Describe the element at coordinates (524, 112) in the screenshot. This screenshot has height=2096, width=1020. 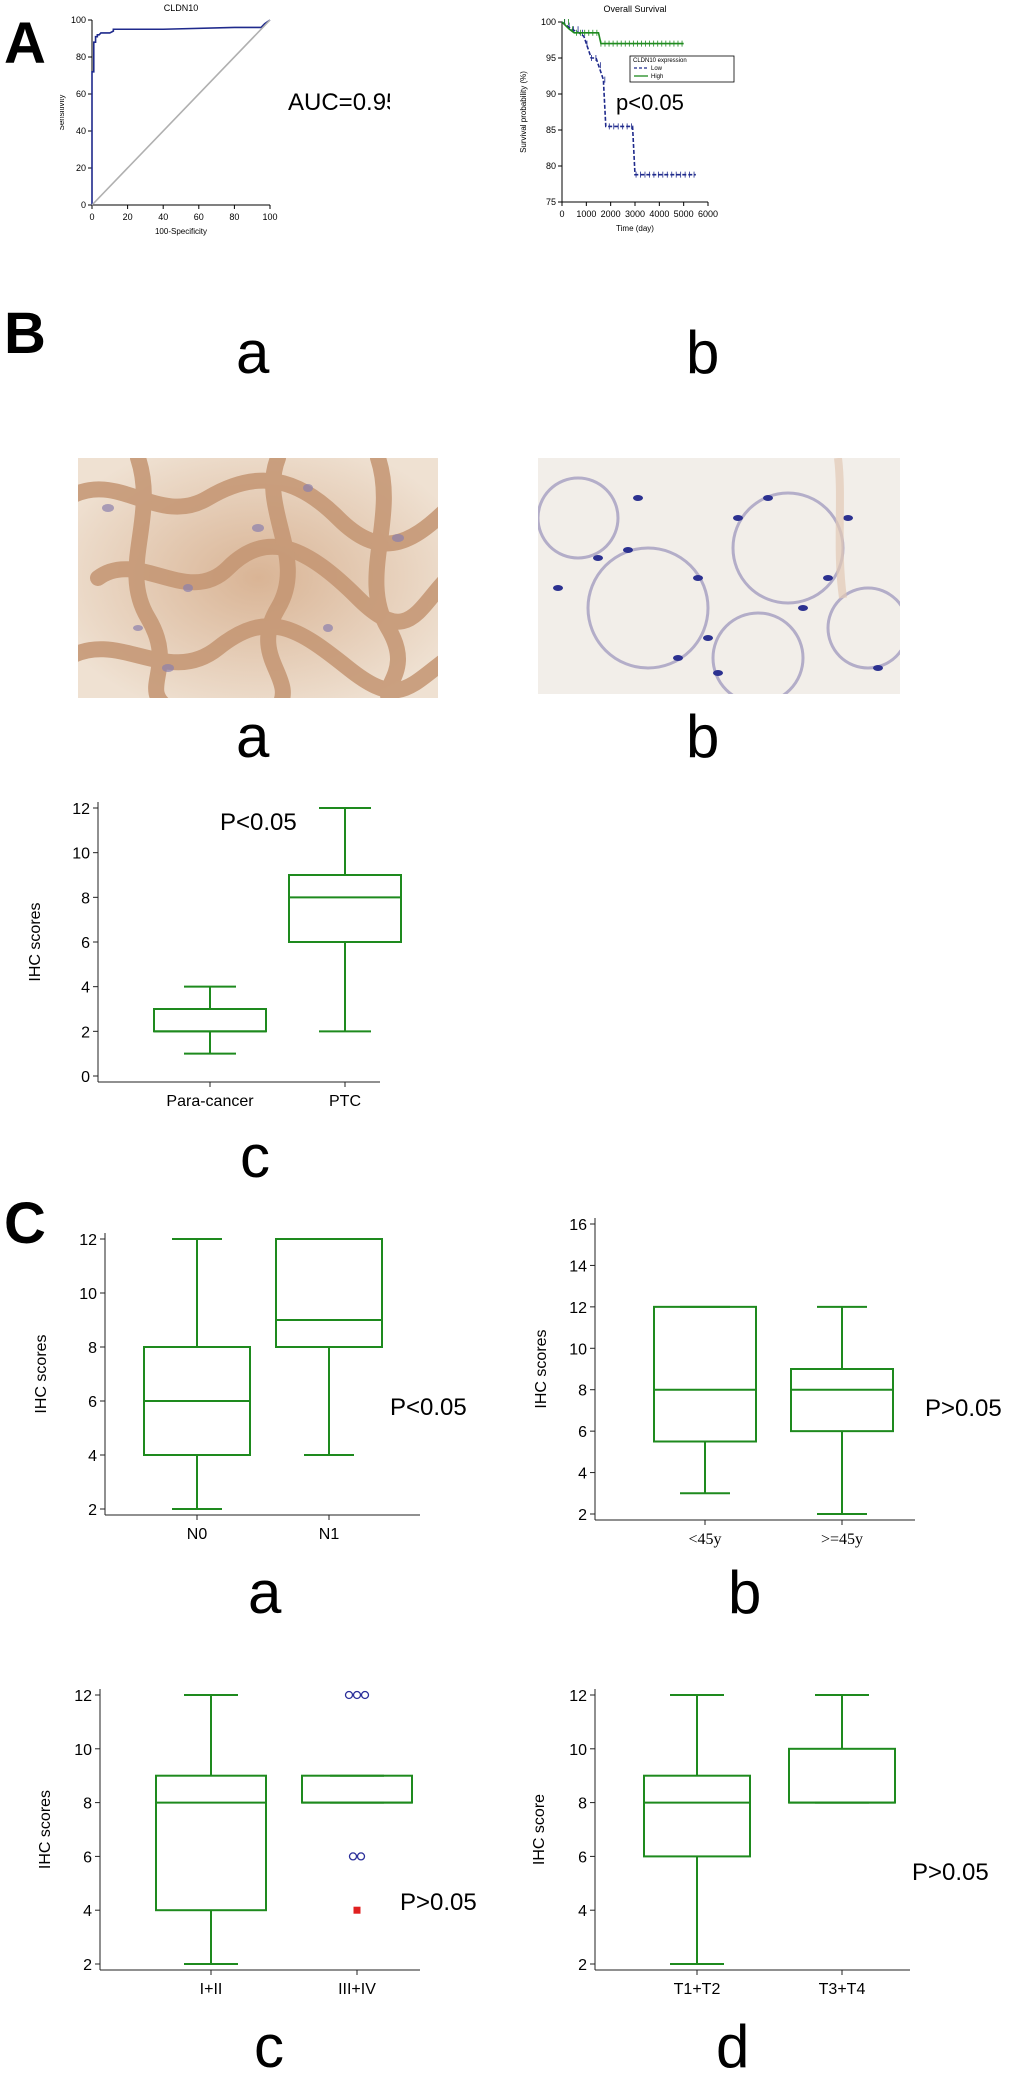
I see `y-axis-label: Survival probability (%)` at that location.